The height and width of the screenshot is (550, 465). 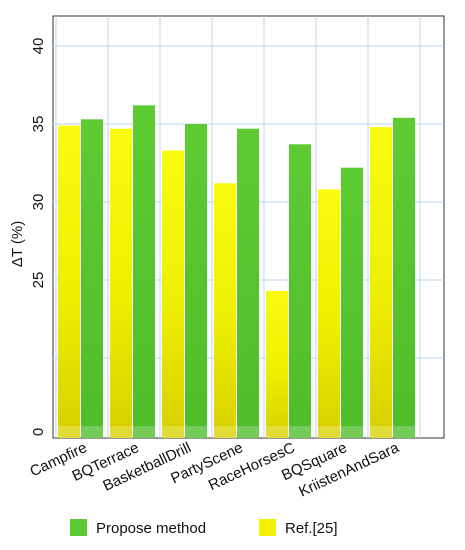 I want to click on y-tick-label: 0, so click(x=38, y=432).